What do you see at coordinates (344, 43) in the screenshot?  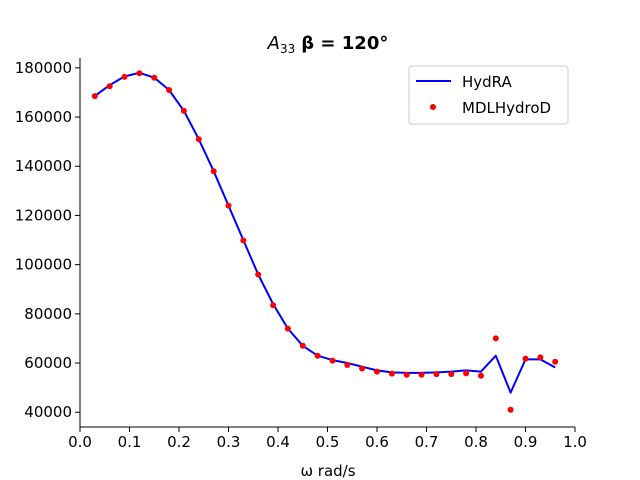 I see `chart-title-rest: β = 120°` at bounding box center [344, 43].